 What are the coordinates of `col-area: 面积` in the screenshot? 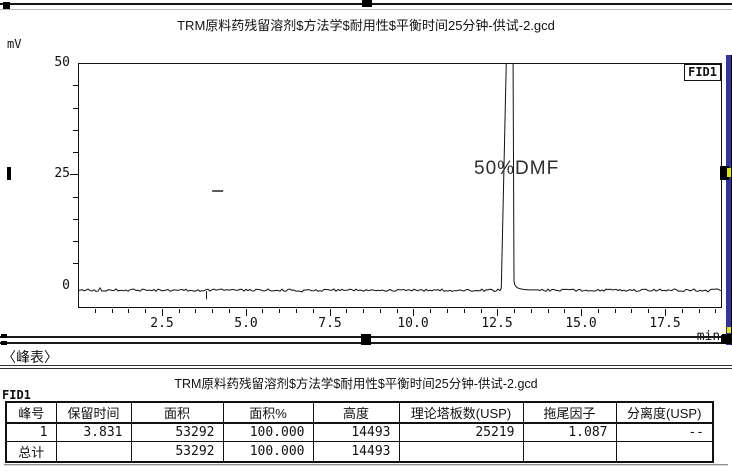 It's located at (177, 412).